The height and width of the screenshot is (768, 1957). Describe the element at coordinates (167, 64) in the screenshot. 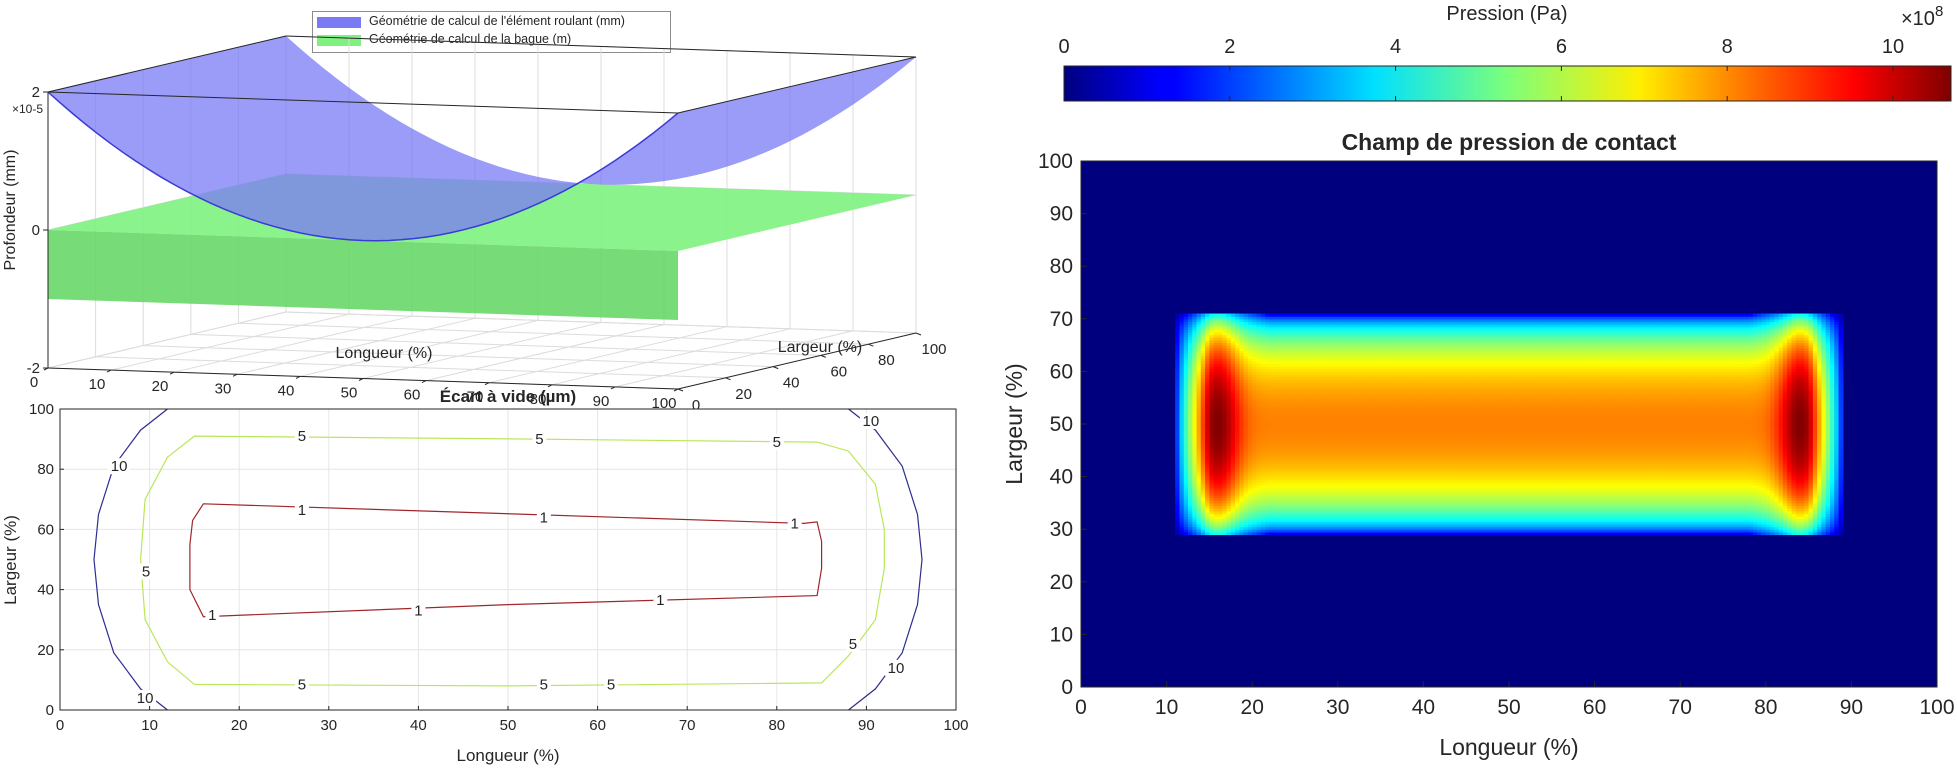

I see `axis-box-line` at that location.